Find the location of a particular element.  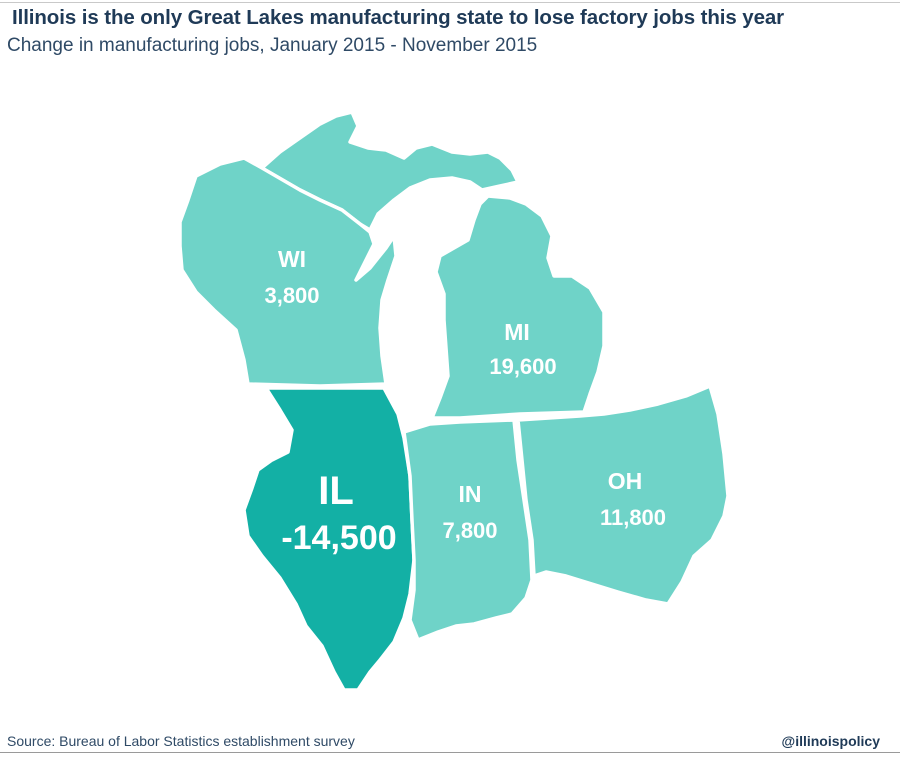

state-label-il: IL is located at coordinates (336, 491).